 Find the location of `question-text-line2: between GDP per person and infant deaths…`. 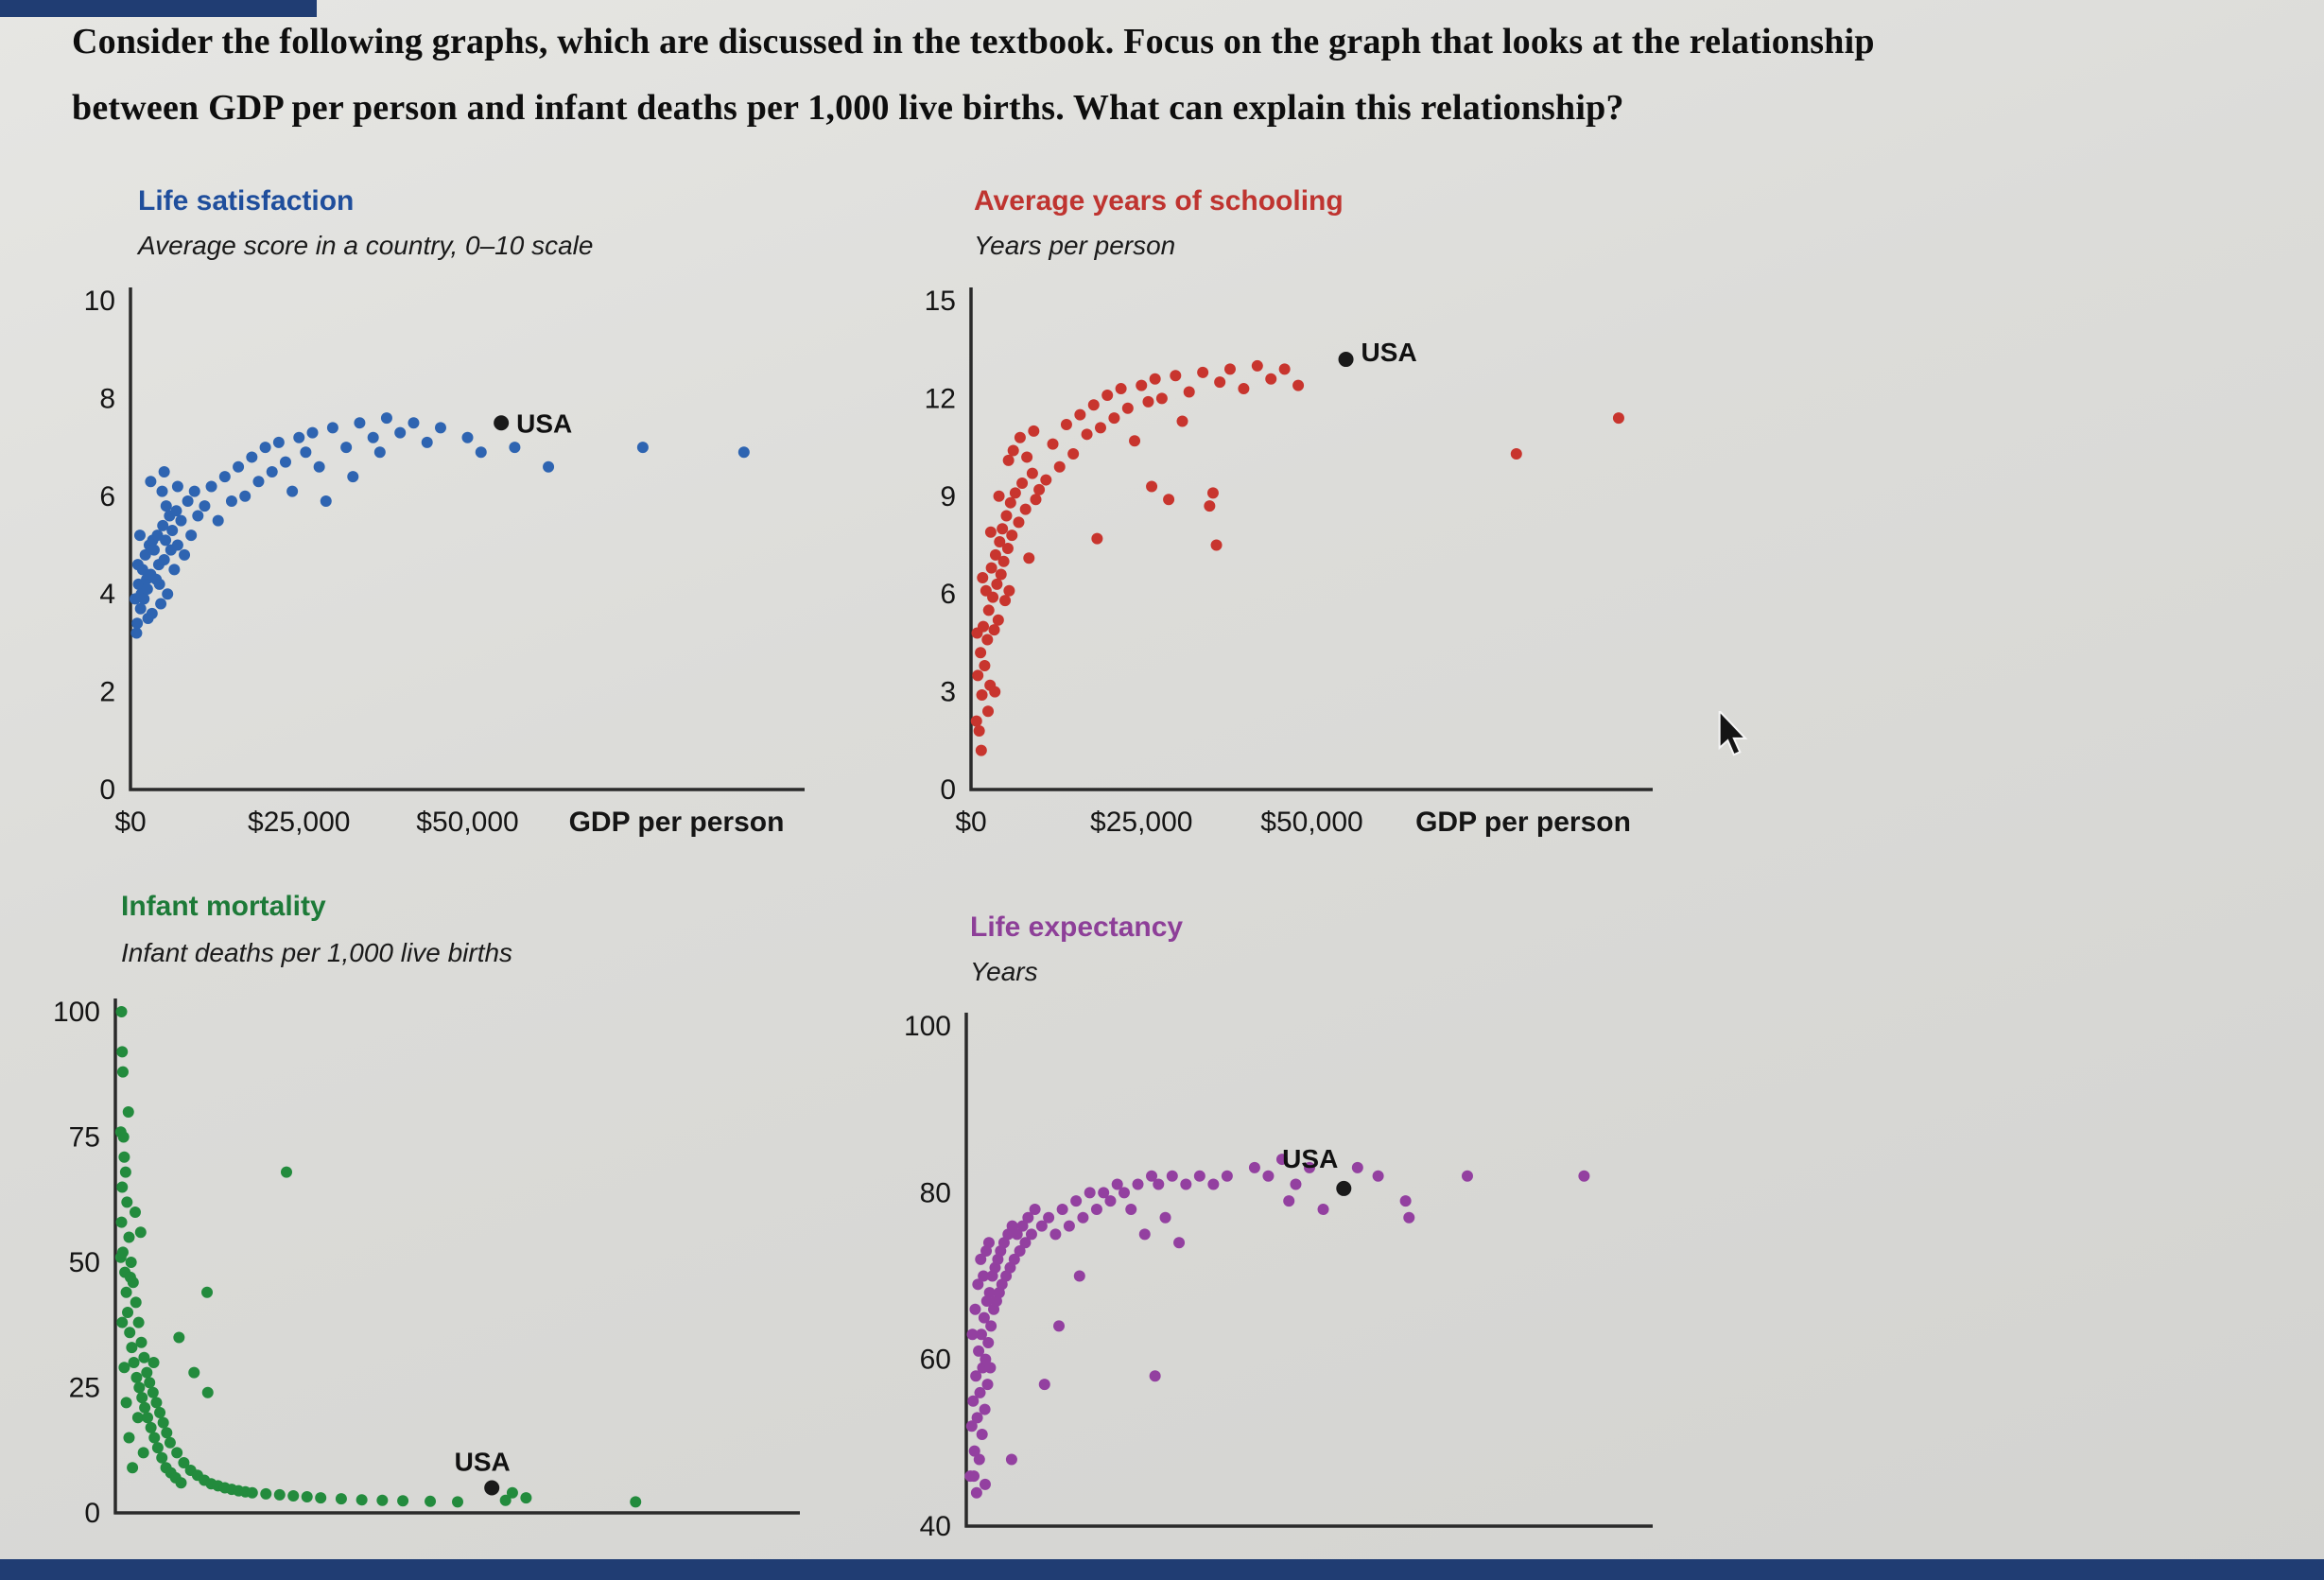

question-text-line2: between GDP per person and infant deaths… is located at coordinates (848, 108).